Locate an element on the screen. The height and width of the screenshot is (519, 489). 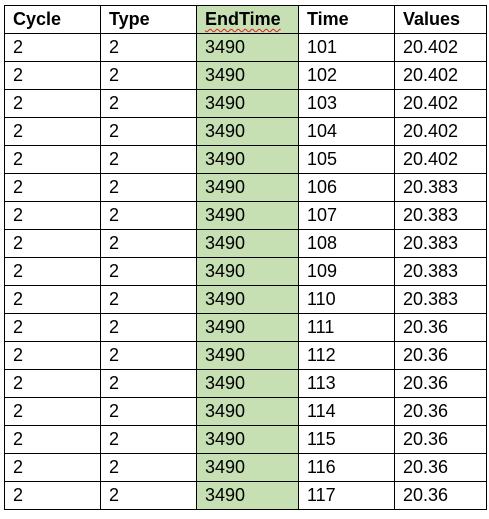
cell-time: 109 is located at coordinates (346, 271).